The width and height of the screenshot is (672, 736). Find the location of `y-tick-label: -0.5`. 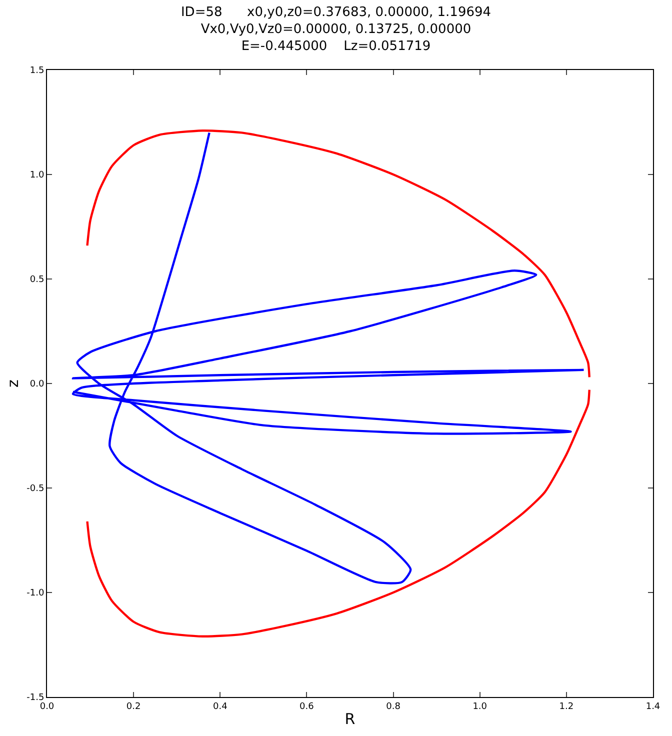

y-tick-label: -0.5 is located at coordinates (35, 489).